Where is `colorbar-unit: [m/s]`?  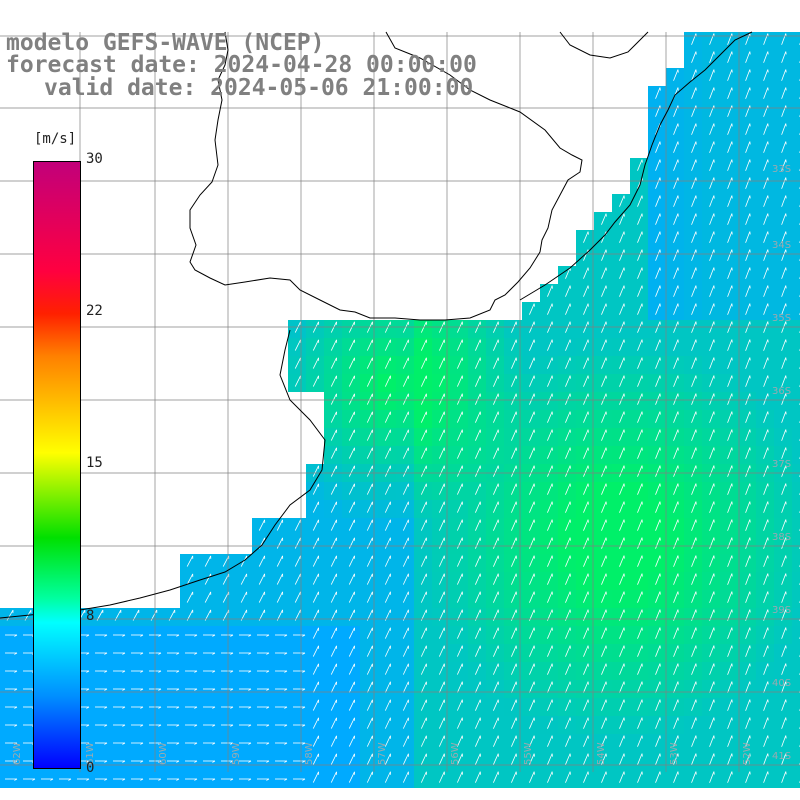
colorbar-unit: [m/s] is located at coordinates (55, 139).